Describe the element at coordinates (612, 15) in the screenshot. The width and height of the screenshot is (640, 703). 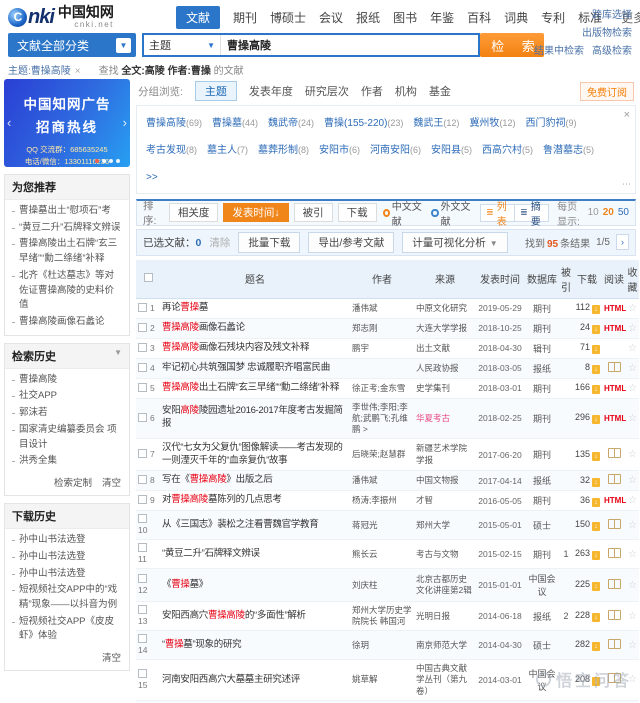
I see `cross-db-link: 跨库选择` at that location.